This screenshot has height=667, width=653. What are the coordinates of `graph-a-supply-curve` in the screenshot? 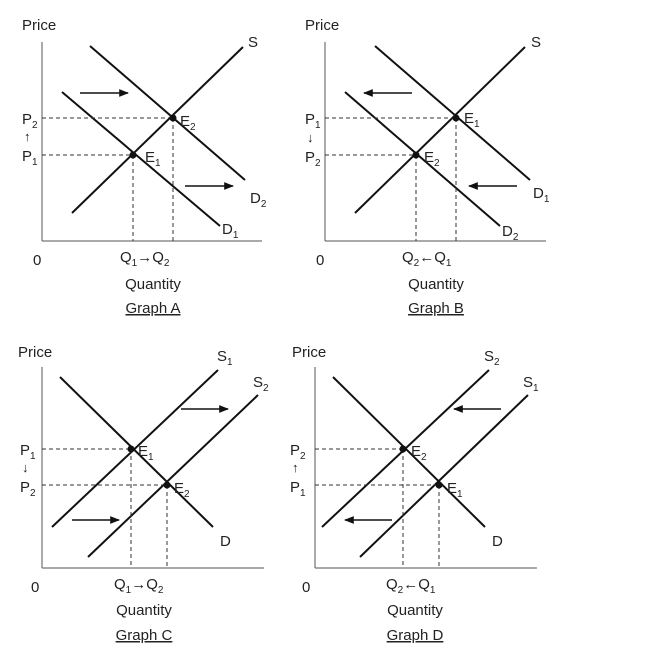 It's located at (157, 130).